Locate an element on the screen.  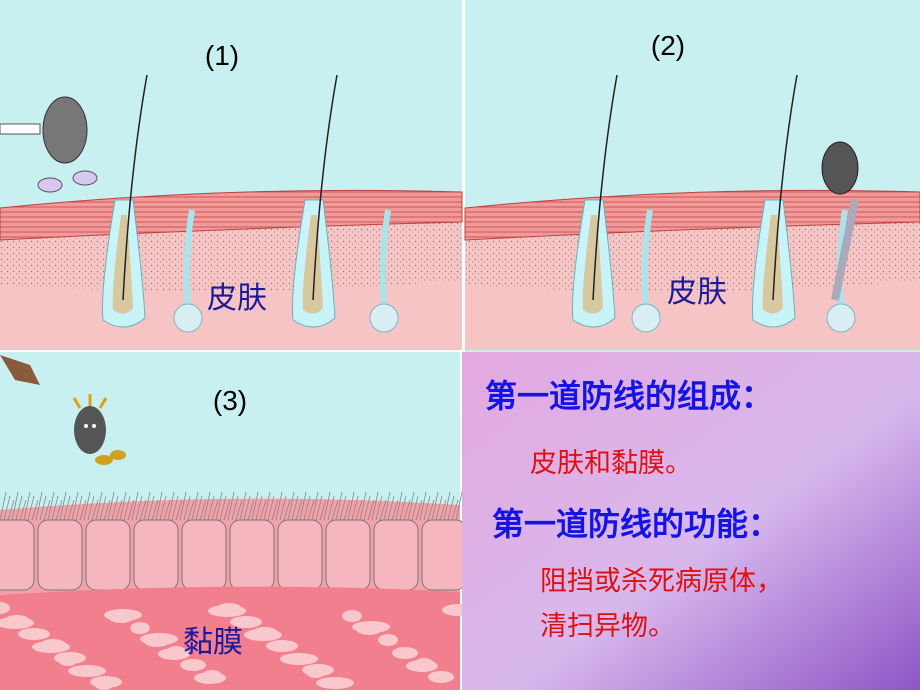
body-text: 阻挡或杀死病原体， is located at coordinates (661, 581).